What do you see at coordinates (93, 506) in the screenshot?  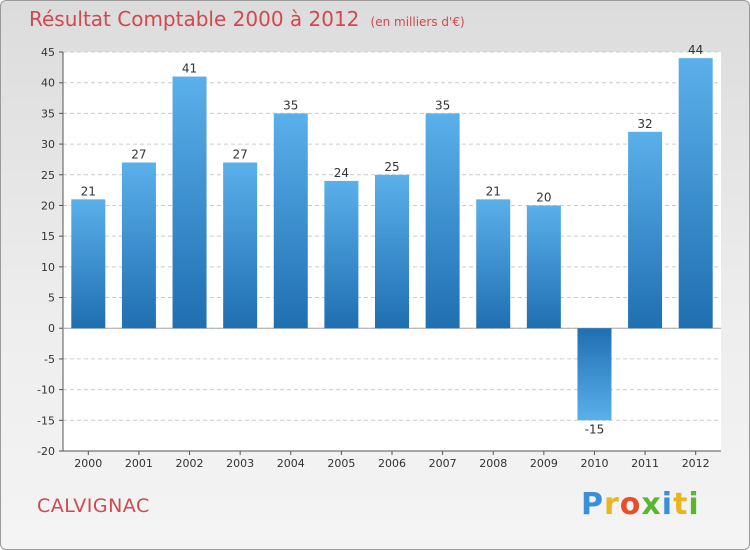 I see `commune-name: CALVIGNAC` at bounding box center [93, 506].